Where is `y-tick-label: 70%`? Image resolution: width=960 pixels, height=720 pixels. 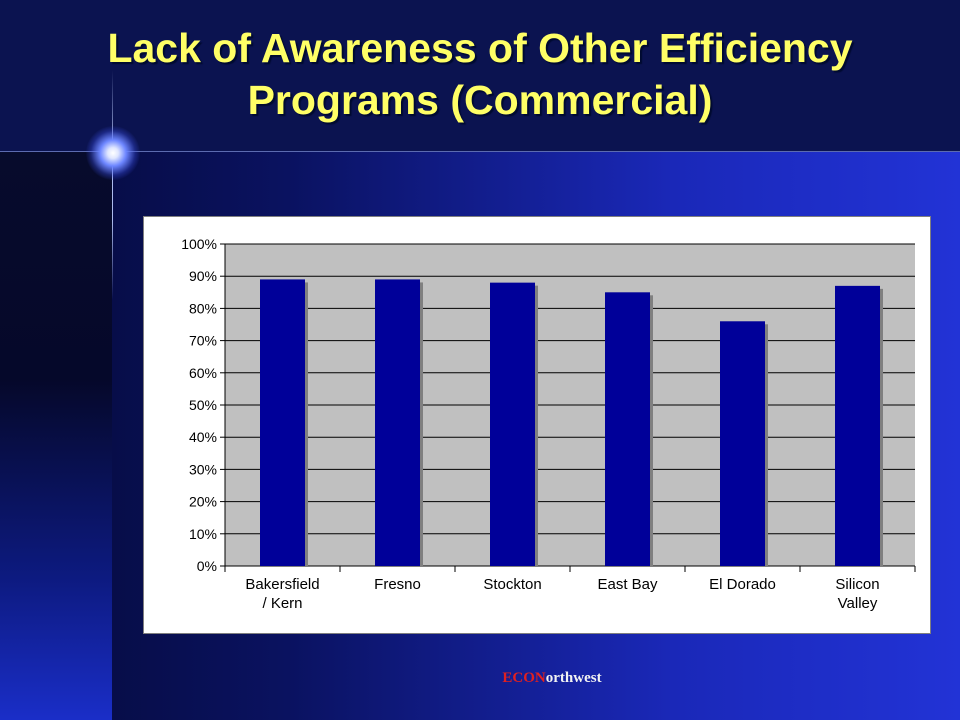
y-tick-label: 70% is located at coordinates (203, 341).